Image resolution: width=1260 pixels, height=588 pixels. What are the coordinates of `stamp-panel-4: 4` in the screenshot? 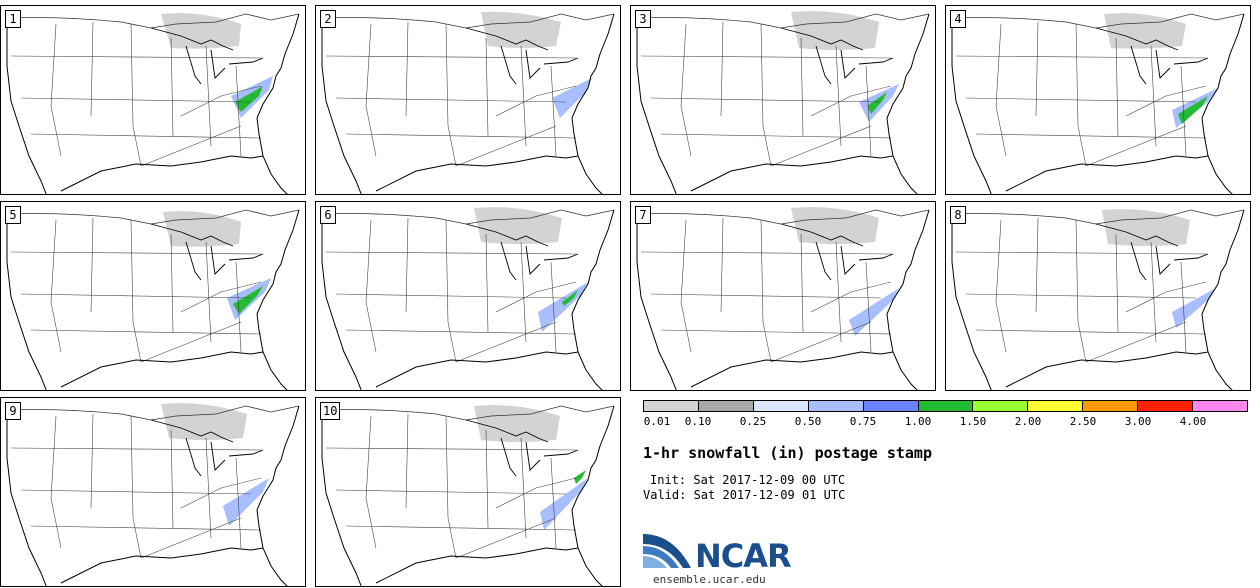 It's located at (1098, 100).